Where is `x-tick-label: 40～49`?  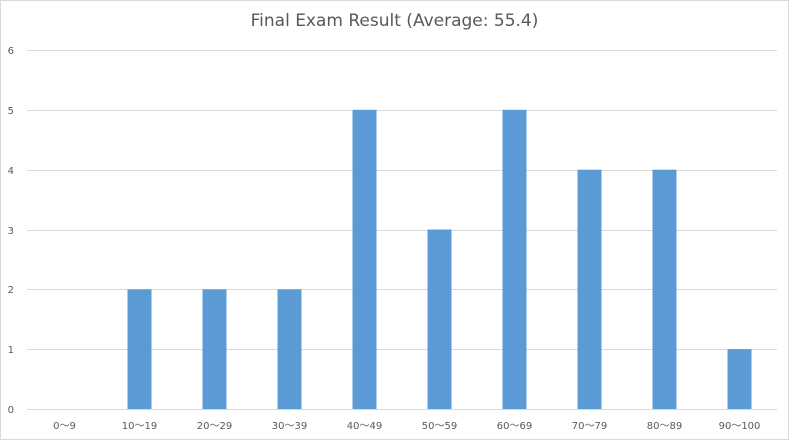
x-tick-label: 40～49 is located at coordinates (364, 426).